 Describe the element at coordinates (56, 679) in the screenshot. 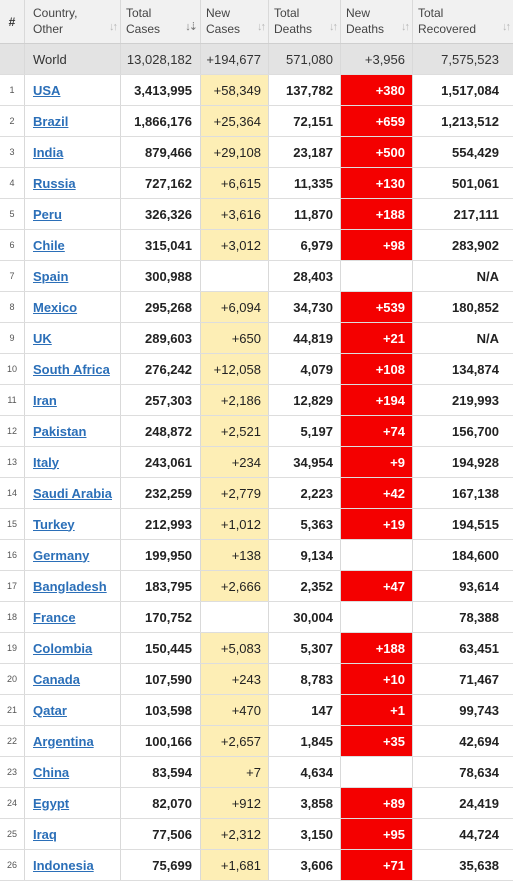

I see `country-link: Canada` at that location.